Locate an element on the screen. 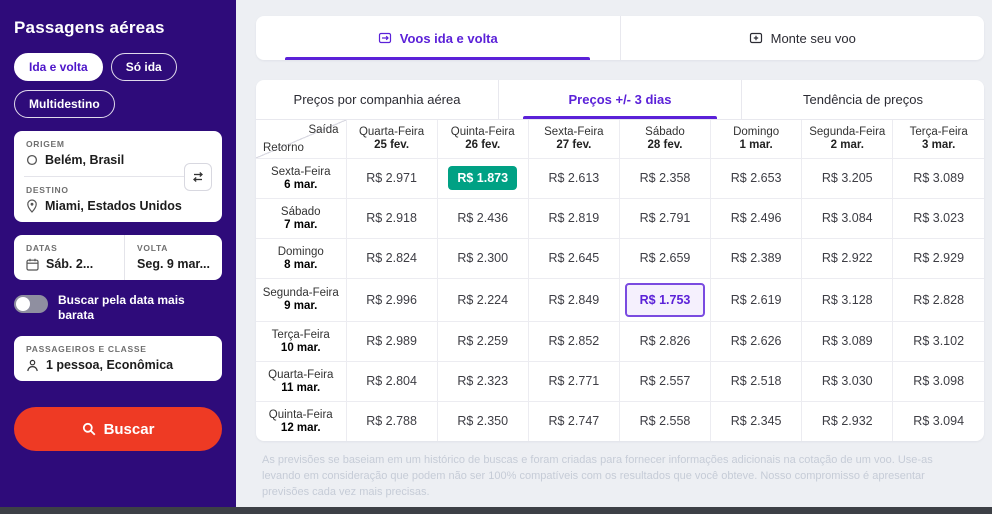 The height and width of the screenshot is (514, 992). price-cell: R$ 2.323 is located at coordinates (482, 381).